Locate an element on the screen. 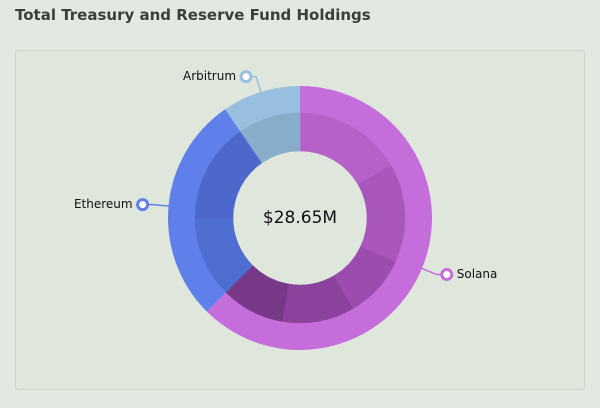 This screenshot has width=600, height=408. title: Total Treasury and Reserve Fund Holdings is located at coordinates (193, 15).